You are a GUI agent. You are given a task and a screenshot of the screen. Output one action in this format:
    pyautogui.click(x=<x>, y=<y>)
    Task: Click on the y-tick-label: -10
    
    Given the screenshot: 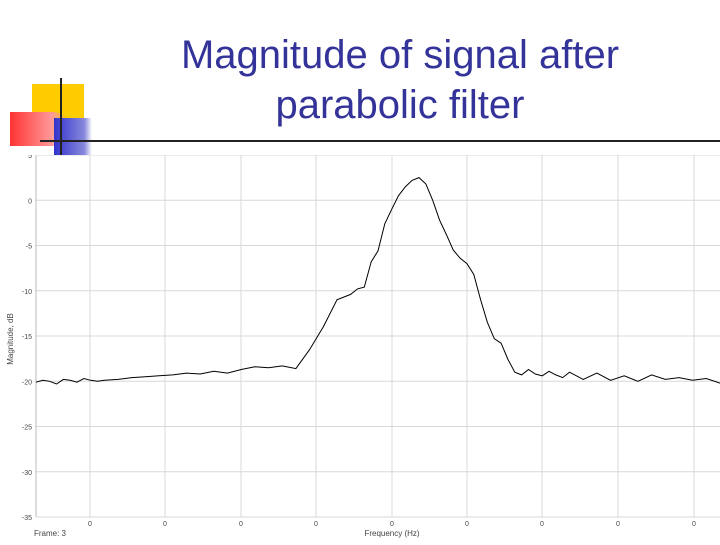 What is the action you would take?
    pyautogui.click(x=27, y=292)
    